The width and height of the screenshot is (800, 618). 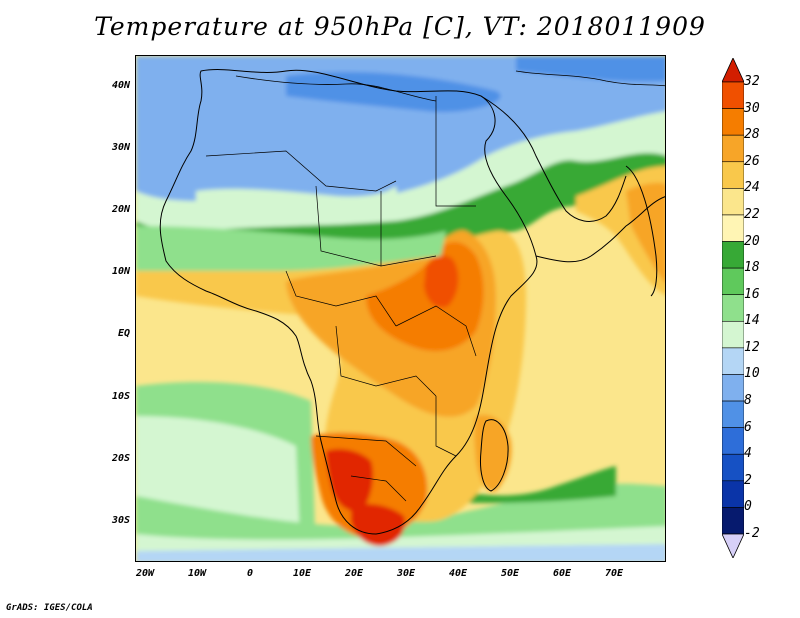 What do you see at coordinates (378, 525) in the screenshot?
I see `south-africa-hottest` at bounding box center [378, 525].